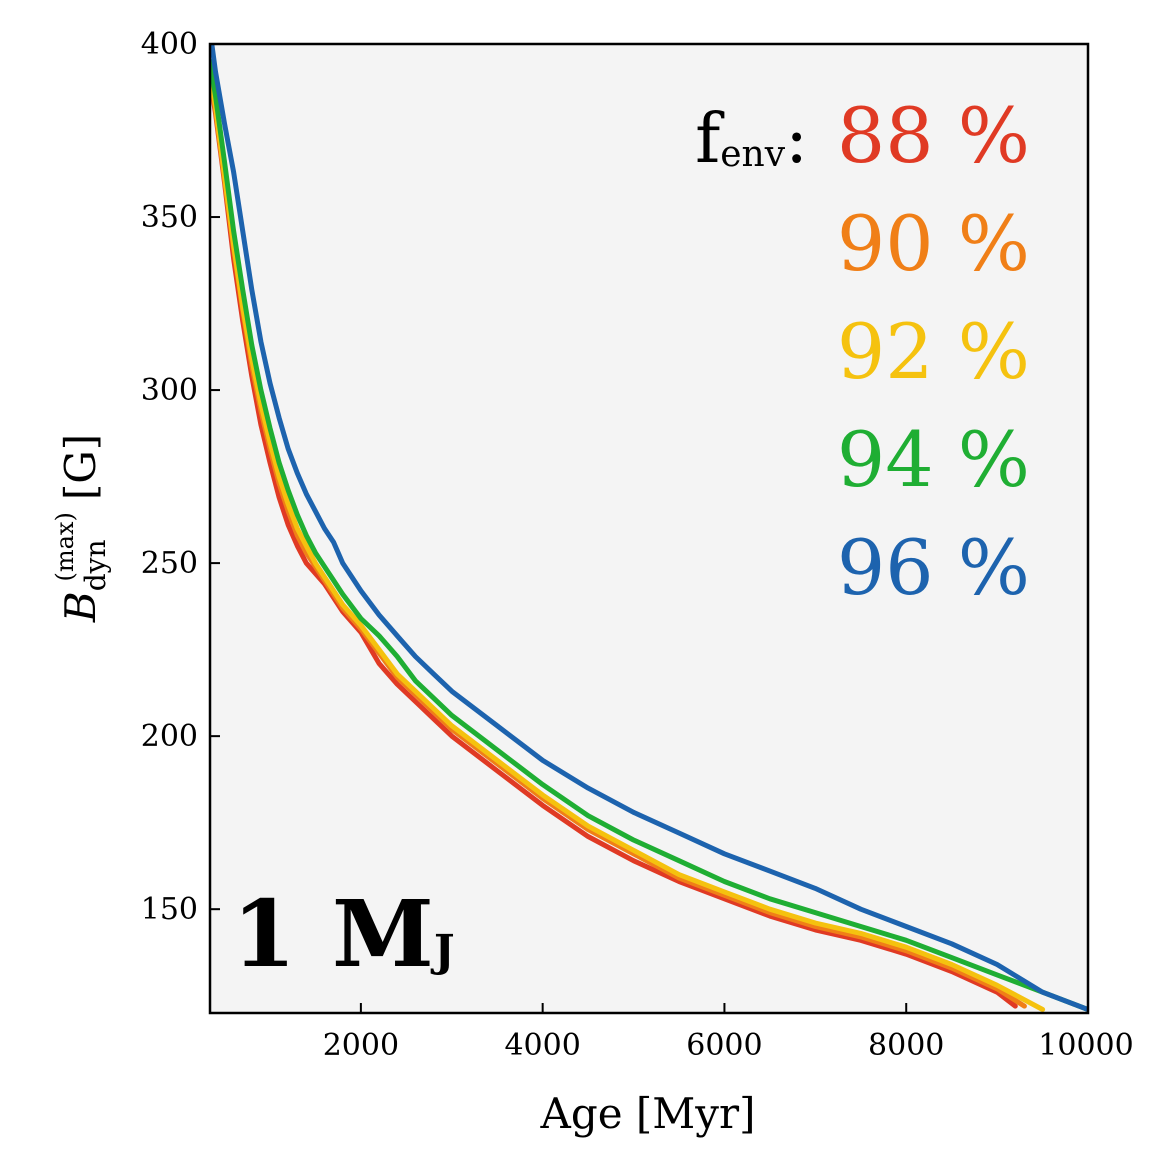  What do you see at coordinates (710, 139) in the screenshot?
I see `legend-prefix-symbol: f` at bounding box center [710, 139].